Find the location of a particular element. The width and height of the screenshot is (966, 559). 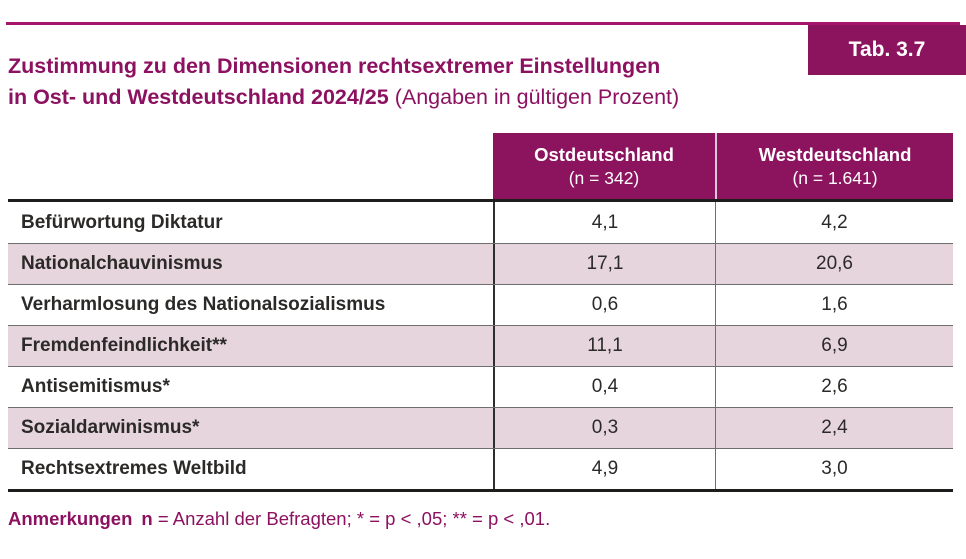

table-row: Fremdenfeindlichkeit** 11,1 6,9 is located at coordinates (480, 345).